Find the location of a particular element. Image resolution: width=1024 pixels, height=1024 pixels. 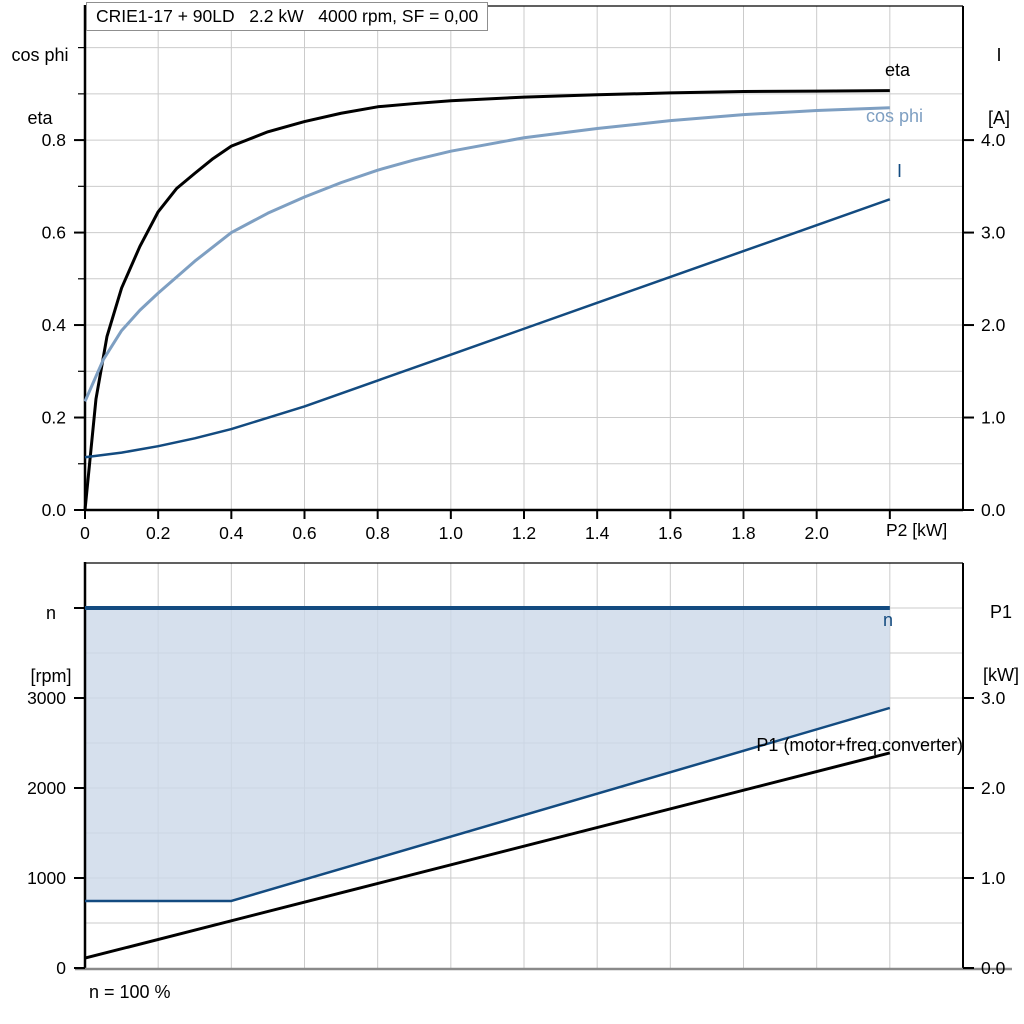

top-left-axis-header-line1: cos phi is located at coordinates (40, 55).